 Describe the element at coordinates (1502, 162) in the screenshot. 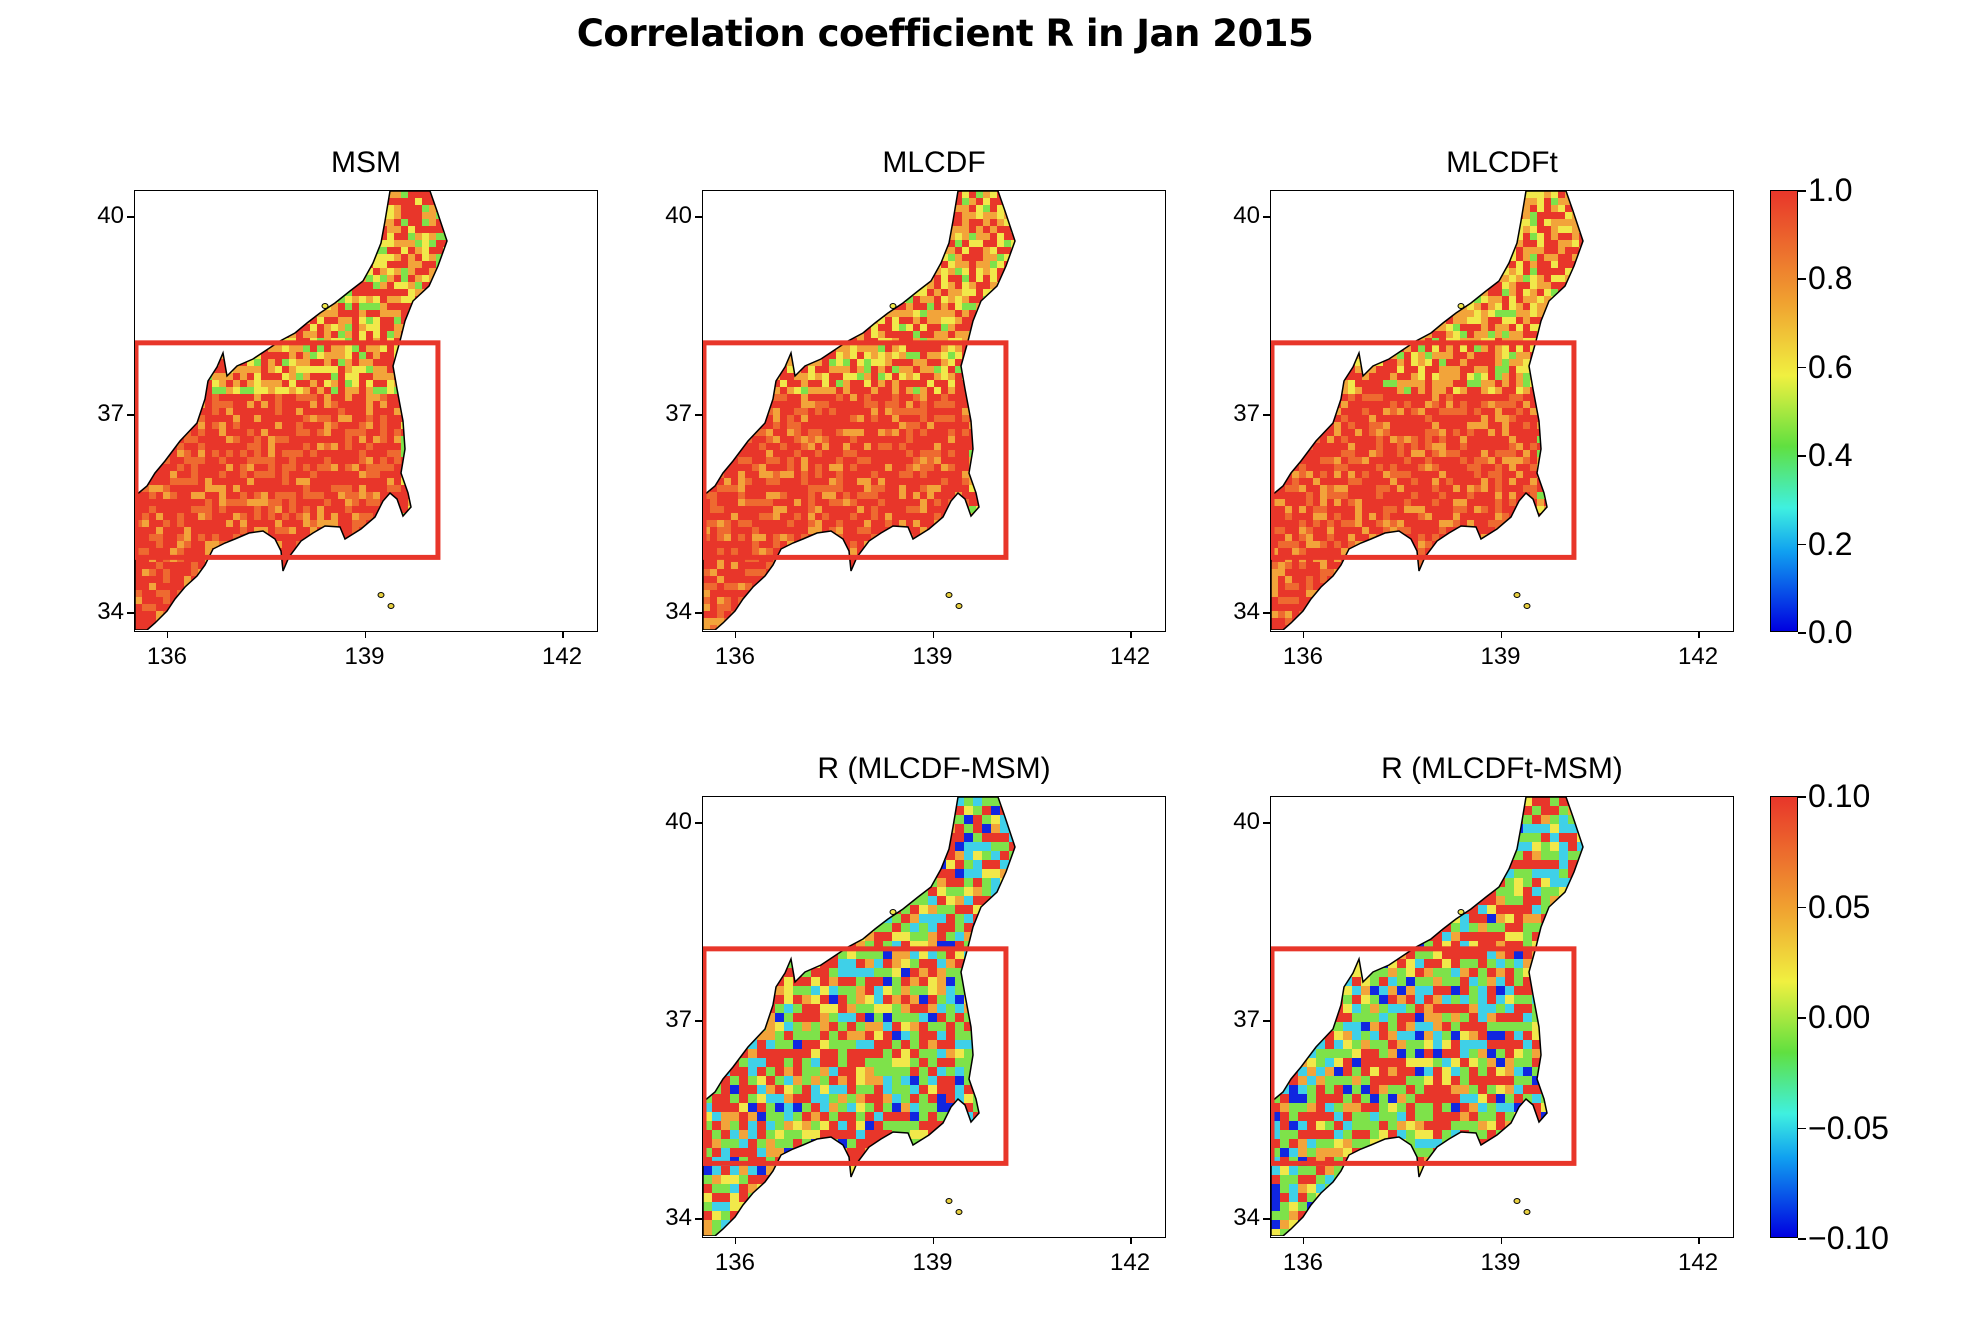

I see `panel-title-mlcdft: MLCDFt` at that location.